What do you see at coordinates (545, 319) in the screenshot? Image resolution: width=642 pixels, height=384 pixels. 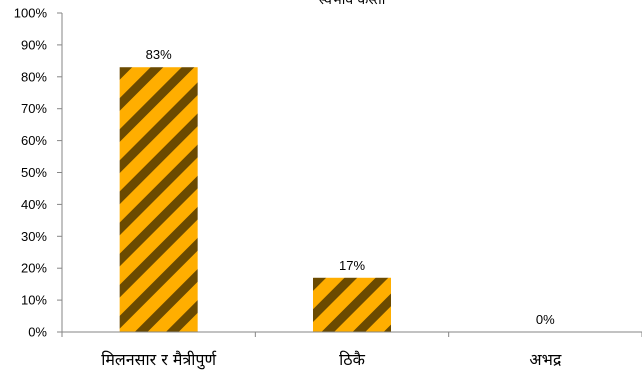 I see `data-label: 0%` at bounding box center [545, 319].